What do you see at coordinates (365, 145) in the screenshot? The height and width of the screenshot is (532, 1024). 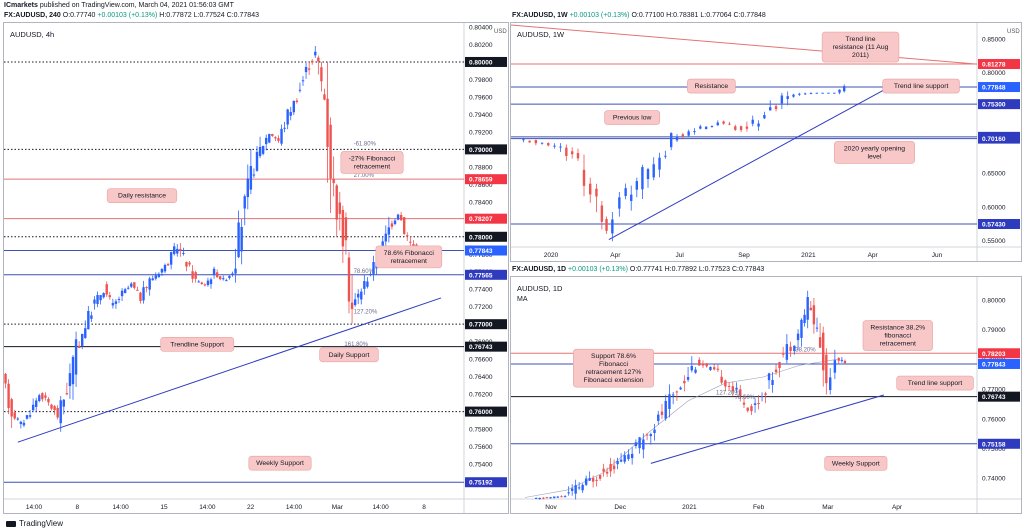 I see `fib-level-label: -61.80%` at bounding box center [365, 145].